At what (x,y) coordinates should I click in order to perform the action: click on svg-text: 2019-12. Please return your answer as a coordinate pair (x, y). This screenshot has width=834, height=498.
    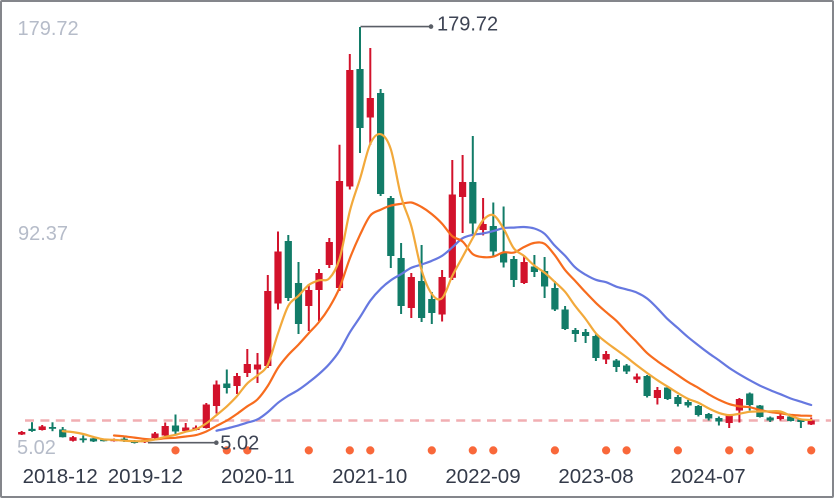
    Looking at the image, I should click on (145, 476).